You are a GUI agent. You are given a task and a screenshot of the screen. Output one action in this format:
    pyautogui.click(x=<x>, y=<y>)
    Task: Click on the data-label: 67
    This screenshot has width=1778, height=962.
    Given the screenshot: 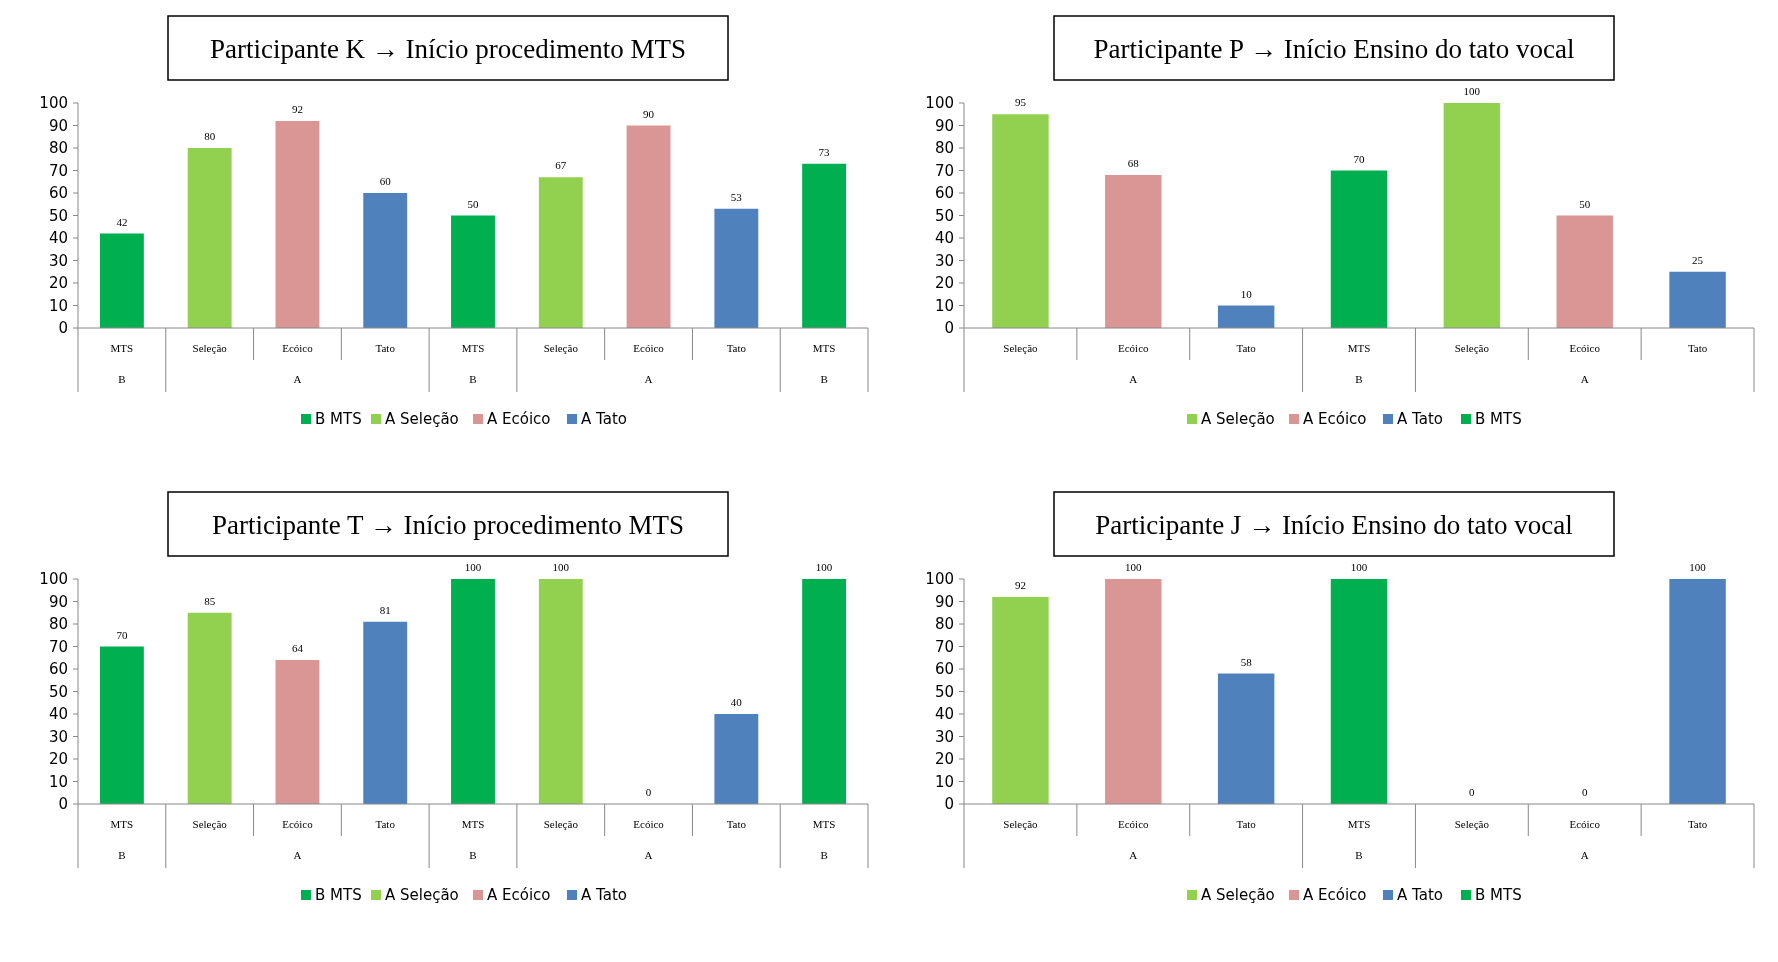 What is the action you would take?
    pyautogui.click(x=561, y=165)
    